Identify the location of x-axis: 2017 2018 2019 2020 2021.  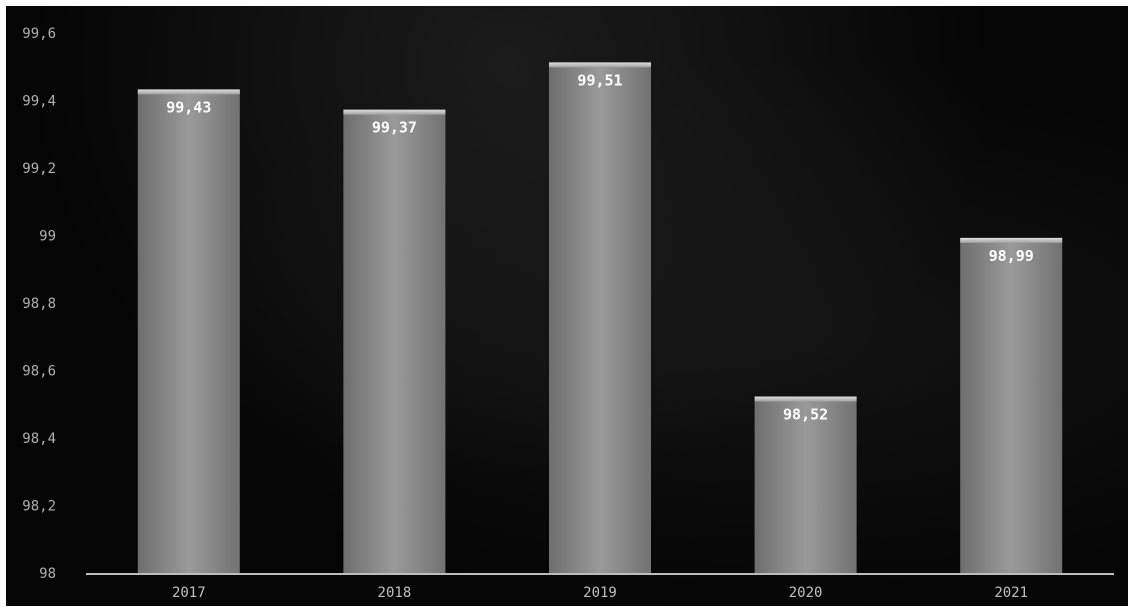
(600, 593).